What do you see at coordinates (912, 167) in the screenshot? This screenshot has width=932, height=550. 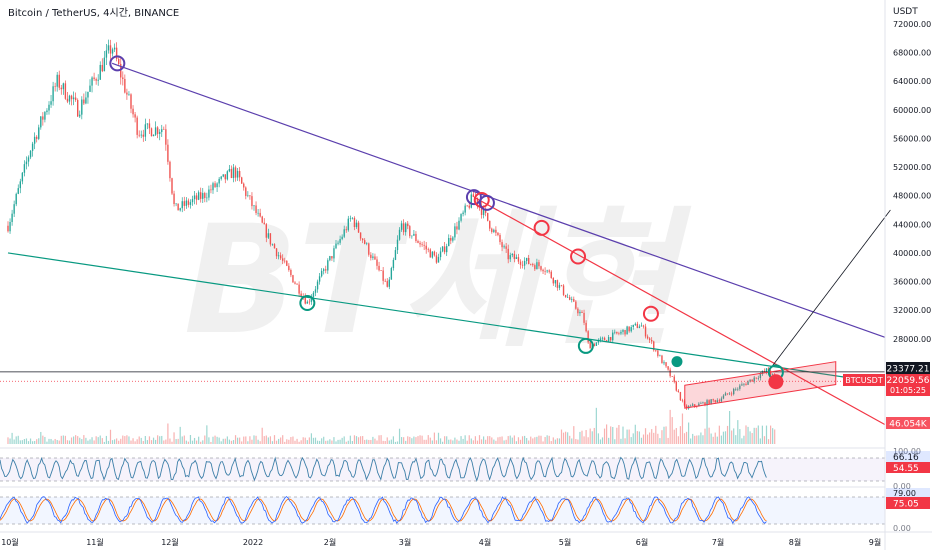 I see `price-tick-label: 52000.00` at bounding box center [912, 167].